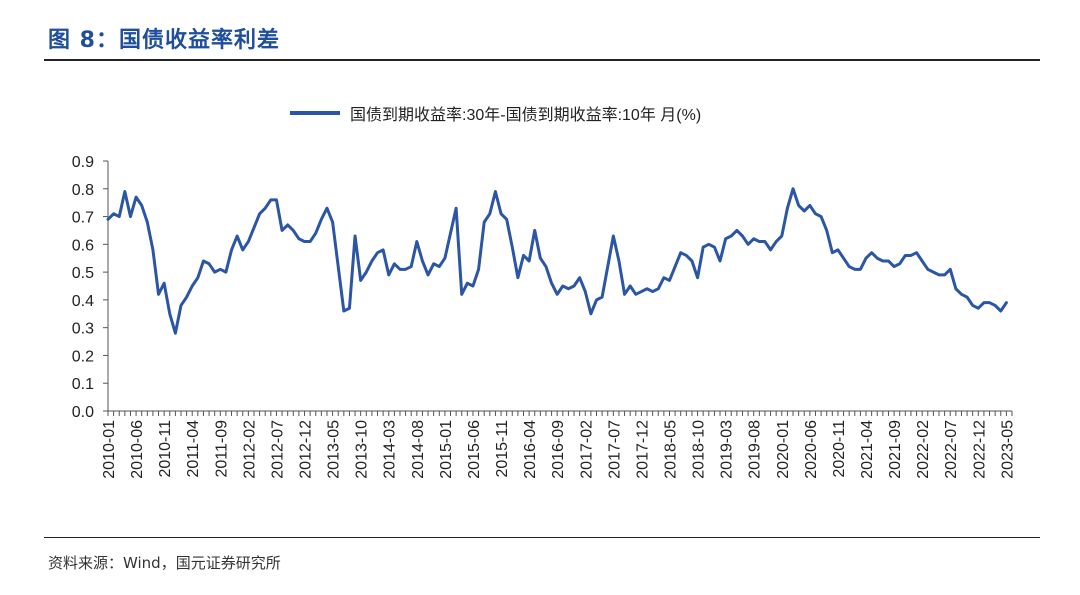 The width and height of the screenshot is (1080, 595). Describe the element at coordinates (164, 563) in the screenshot. I see `source-note: 资料来源：Wind，国元证券研究所` at that location.